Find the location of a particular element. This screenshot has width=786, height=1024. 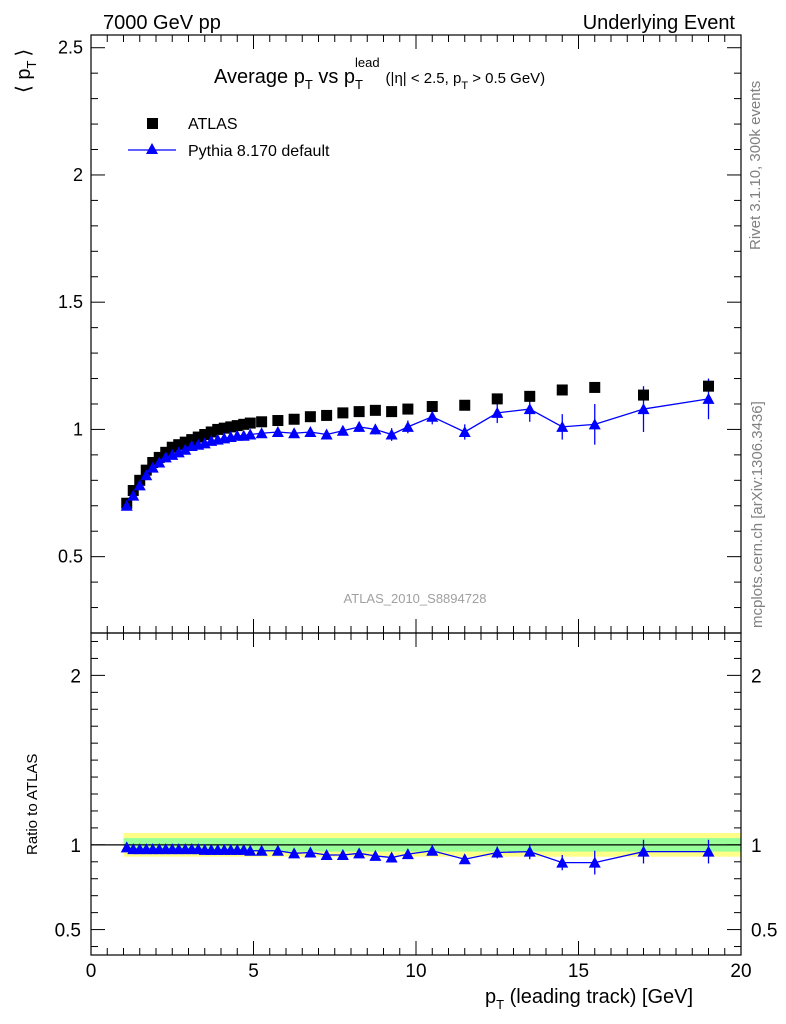

mcplots-label: mcplots.cern.ch [arXiv:1306.3436] is located at coordinates (757, 514).